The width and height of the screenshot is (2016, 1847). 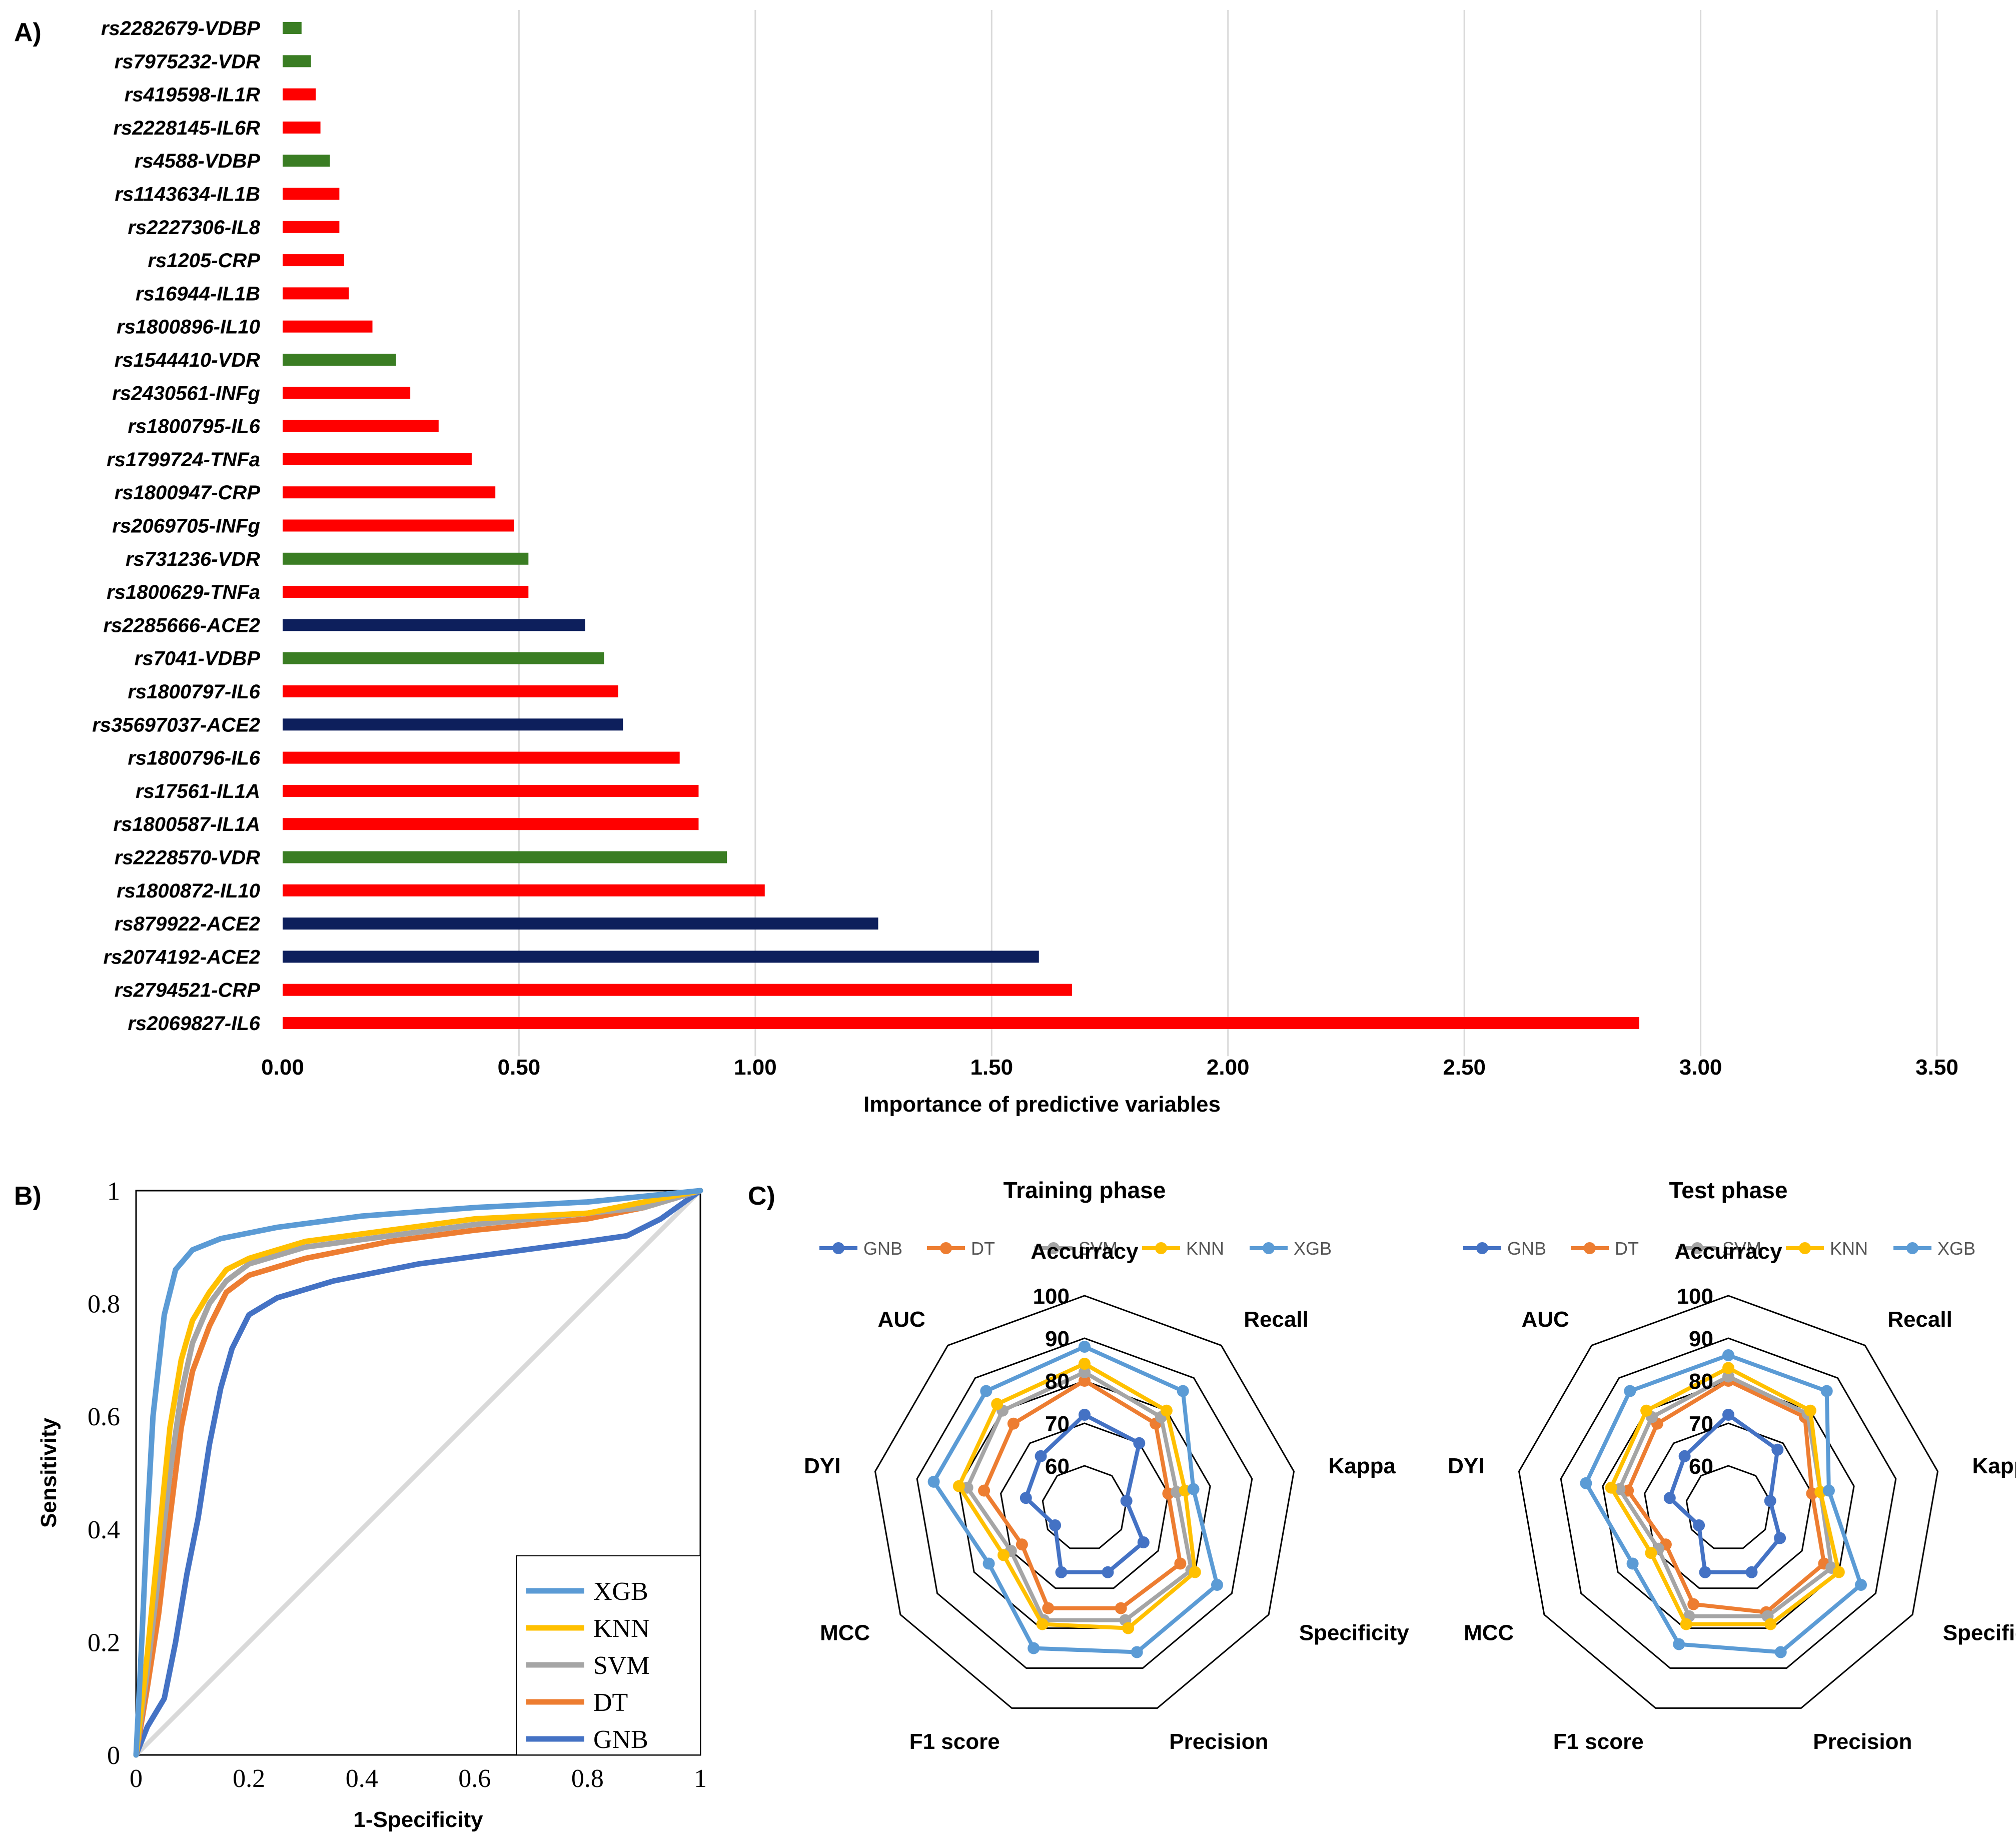 I want to click on radar-series-svm, so click(x=1079, y=1496).